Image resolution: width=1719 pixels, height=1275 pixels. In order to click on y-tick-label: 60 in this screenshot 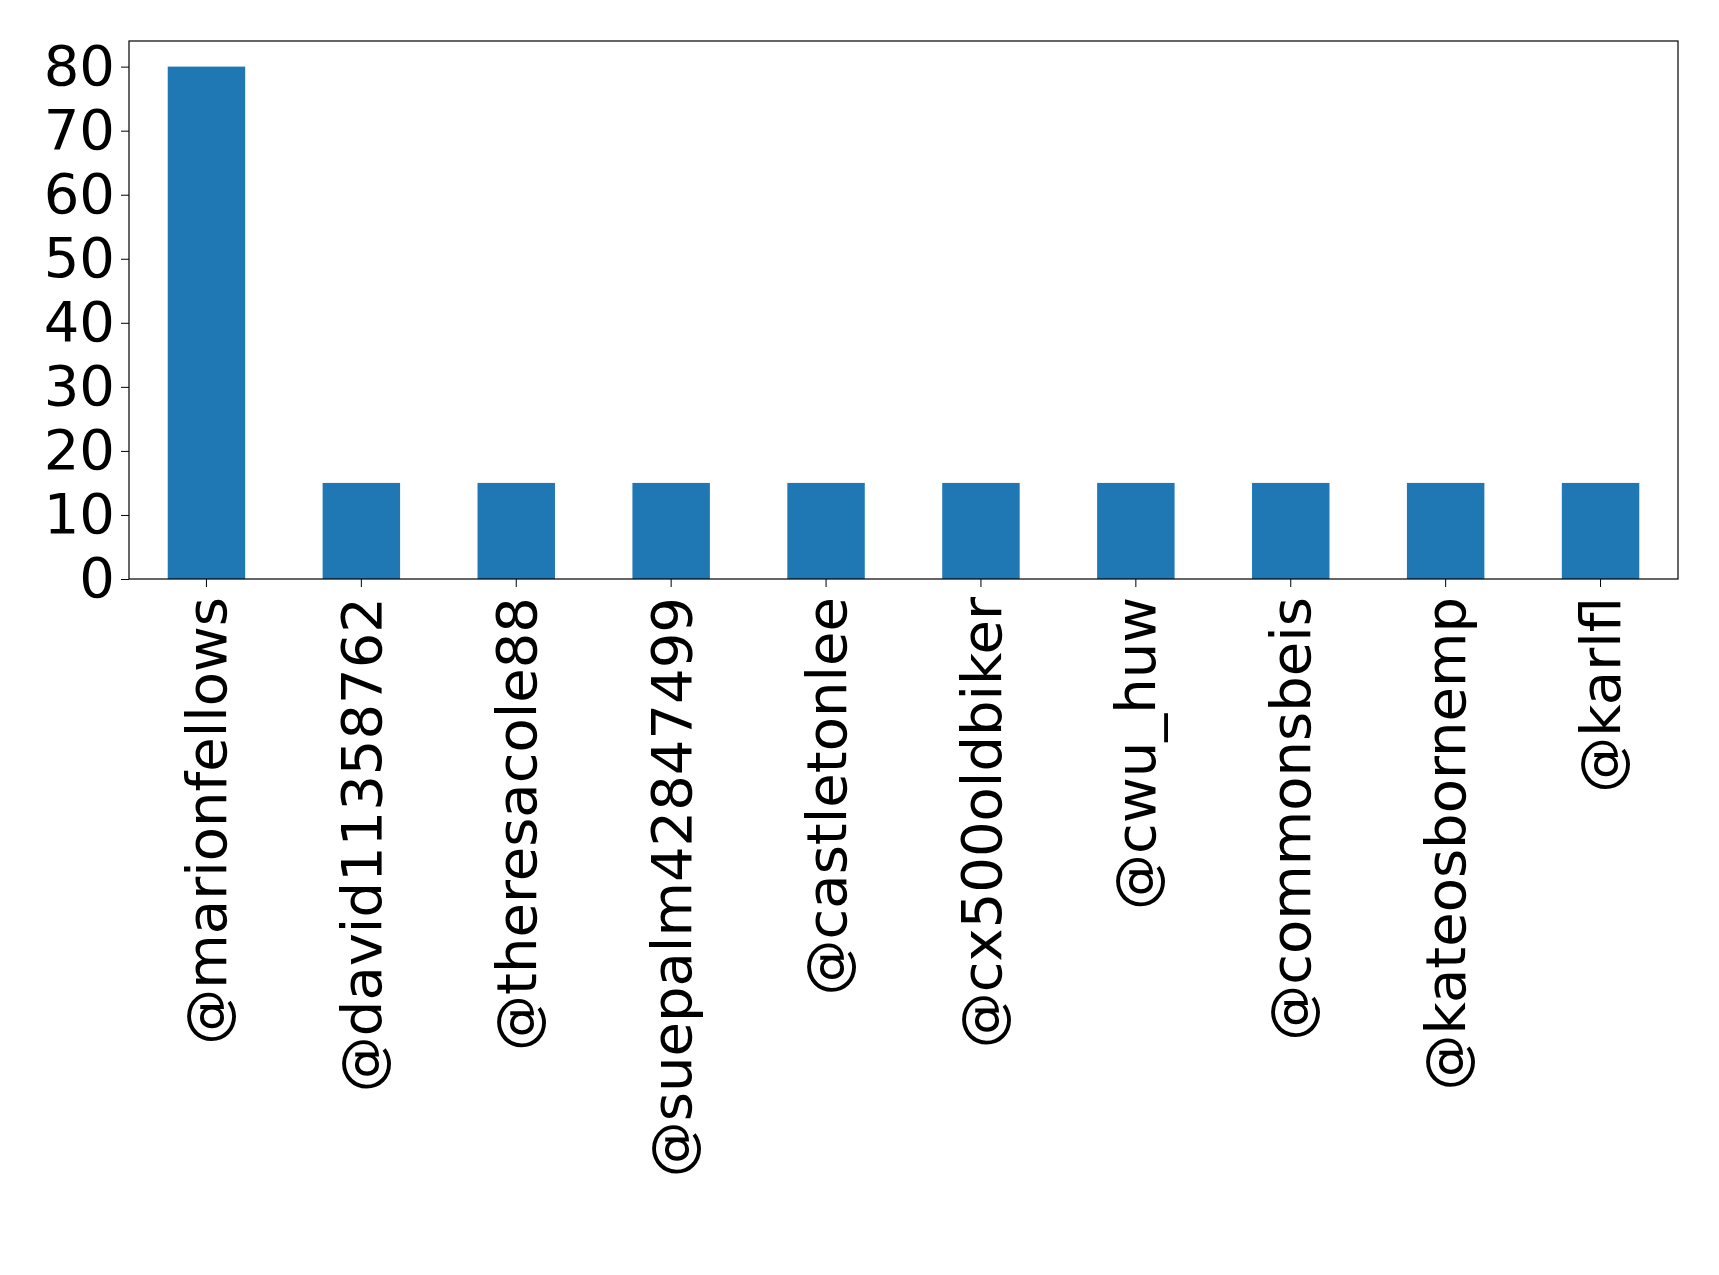, I will do `click(79, 194)`.